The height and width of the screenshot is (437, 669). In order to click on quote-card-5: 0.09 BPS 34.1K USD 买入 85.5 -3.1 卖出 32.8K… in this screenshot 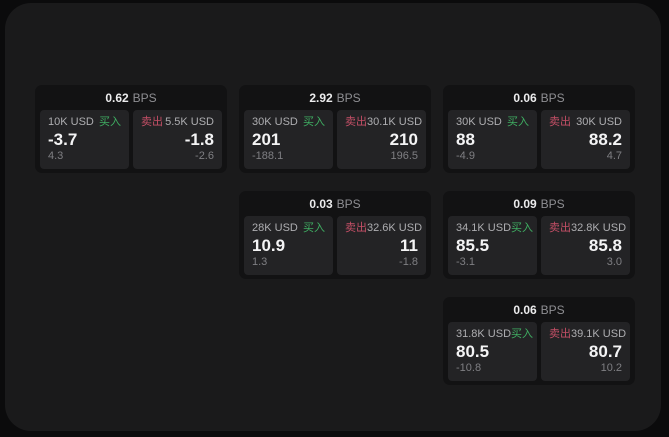, I will do `click(539, 235)`.